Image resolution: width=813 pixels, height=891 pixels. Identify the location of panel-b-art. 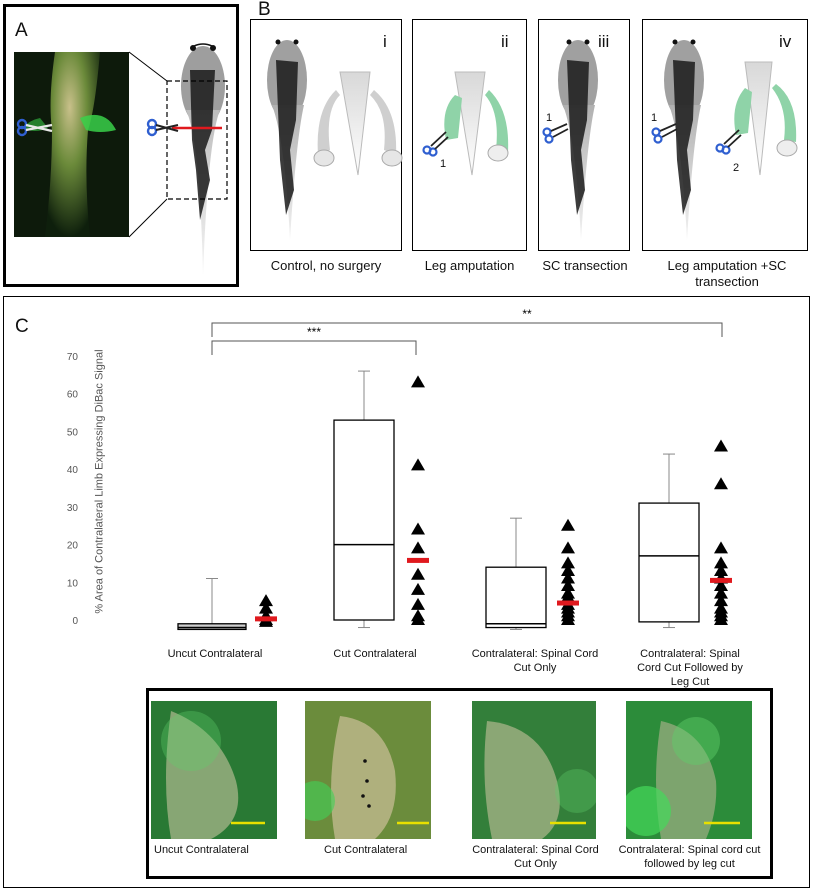
(532, 139).